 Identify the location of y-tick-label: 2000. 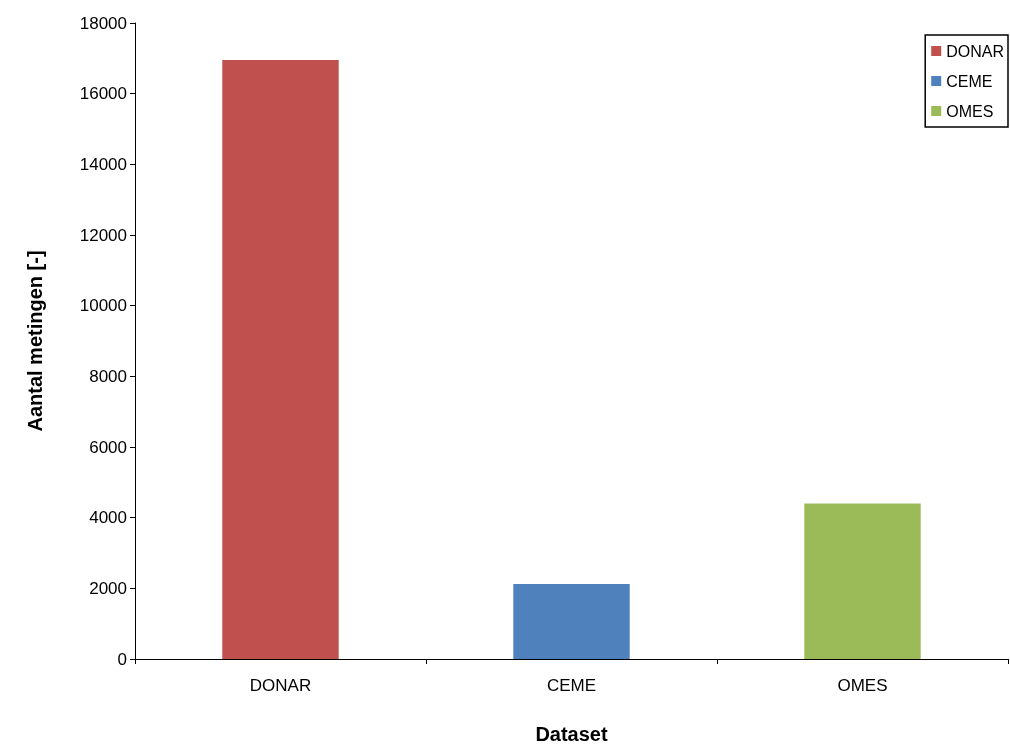
(108, 588).